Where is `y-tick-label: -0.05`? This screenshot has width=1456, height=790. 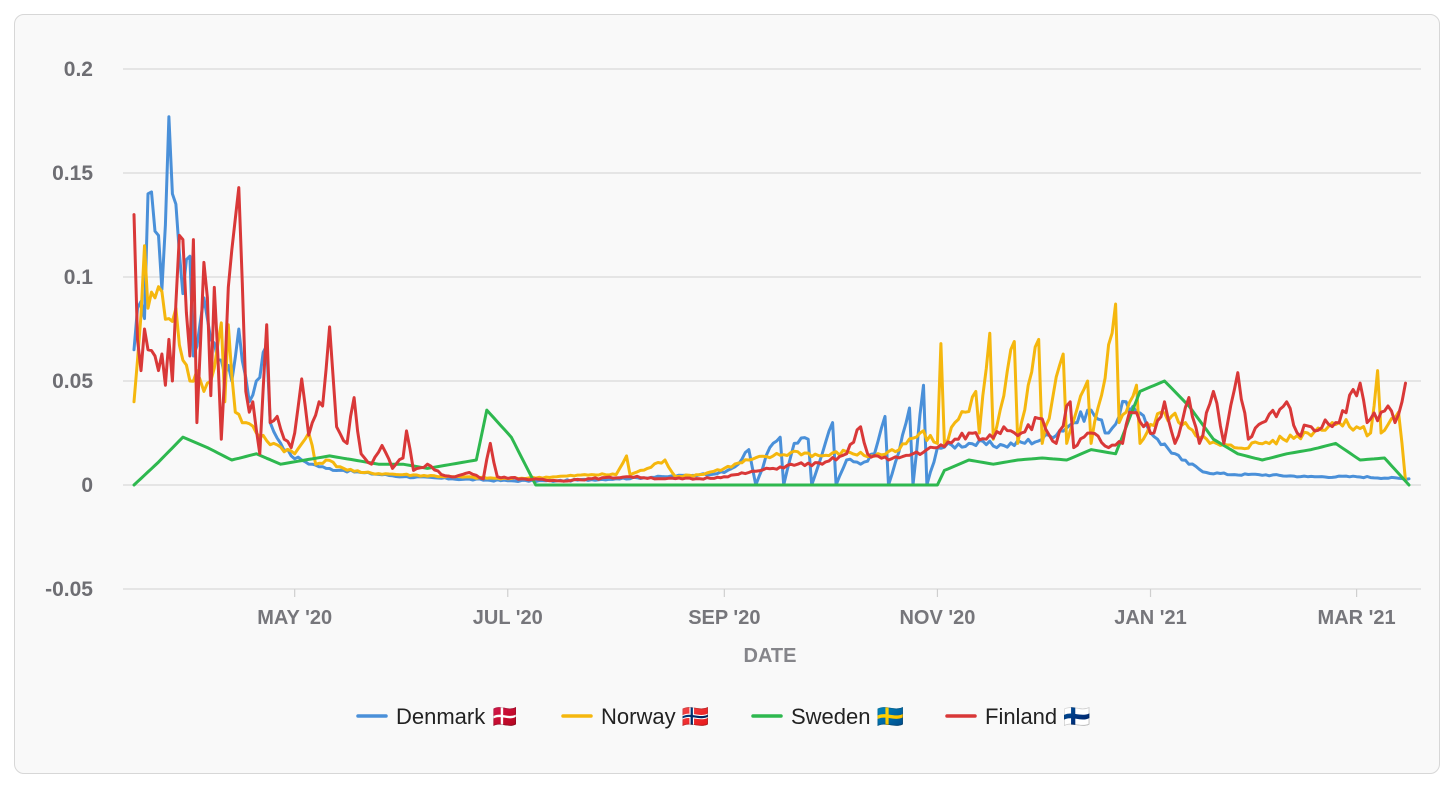 y-tick-label: -0.05 is located at coordinates (69, 589).